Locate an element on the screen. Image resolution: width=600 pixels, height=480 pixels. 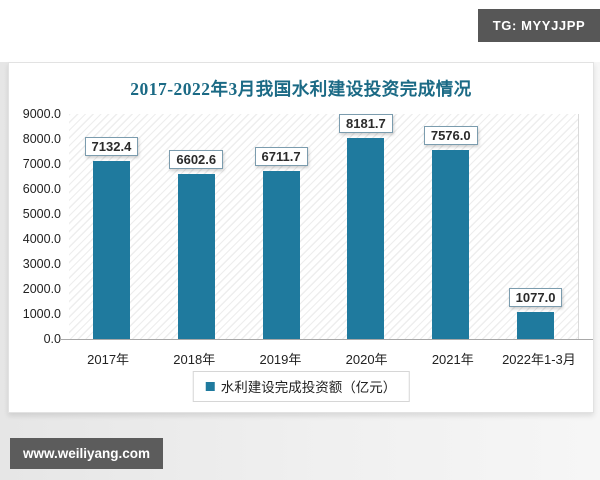
bar-group: 1077.0 is located at coordinates (535, 226).